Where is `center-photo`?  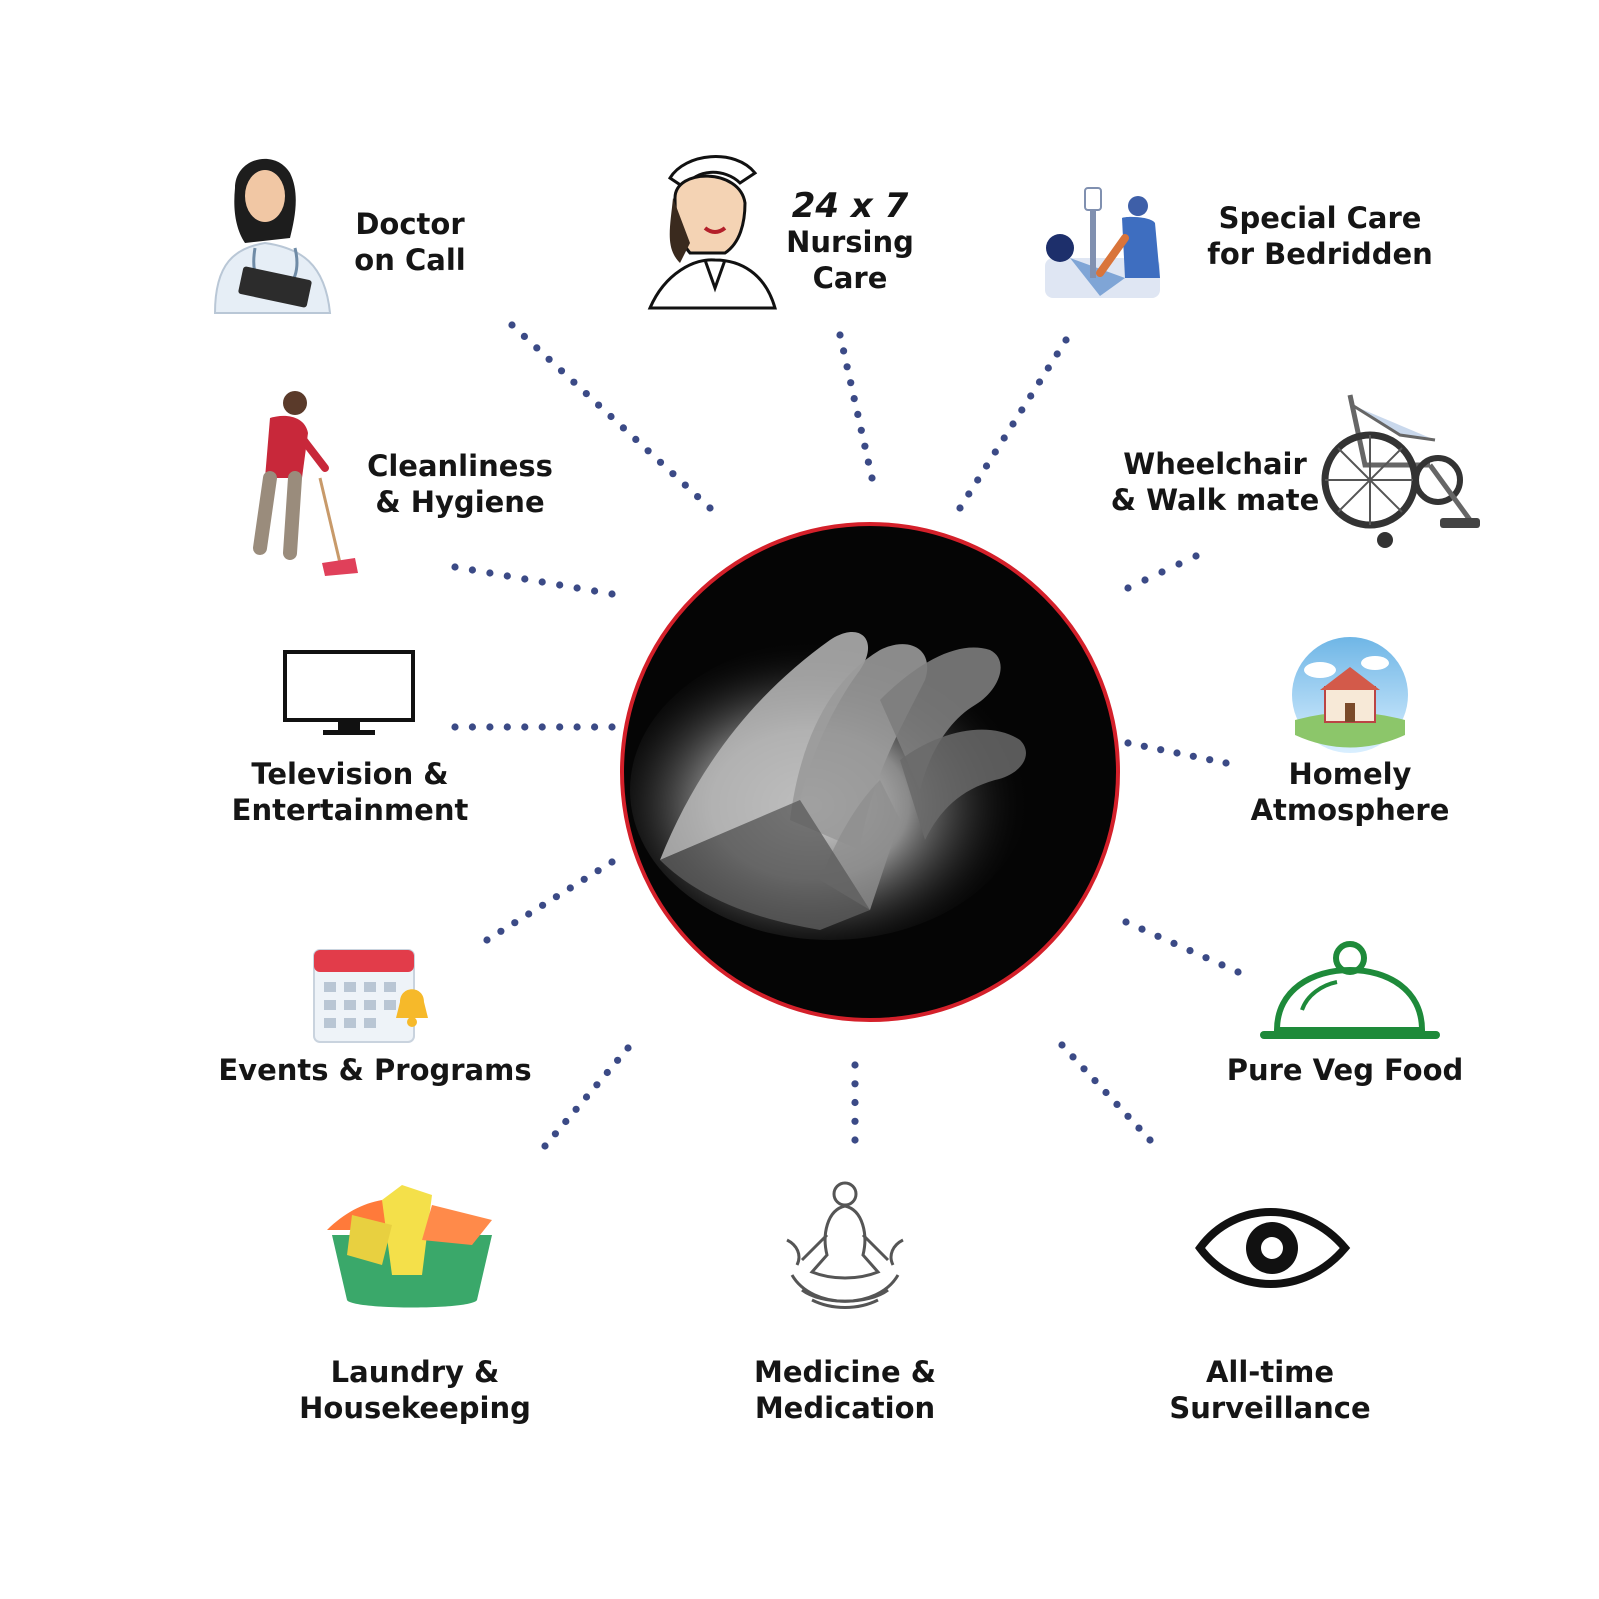
center-photo is located at coordinates (870, 772).